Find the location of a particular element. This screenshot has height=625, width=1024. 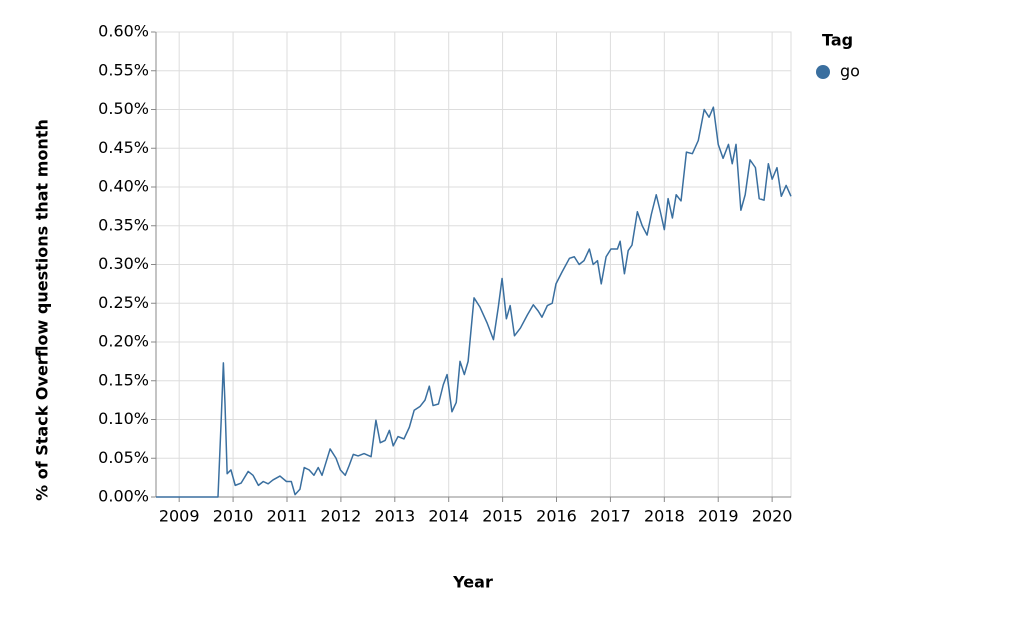

x-tick-label: 2012 is located at coordinates (341, 516).